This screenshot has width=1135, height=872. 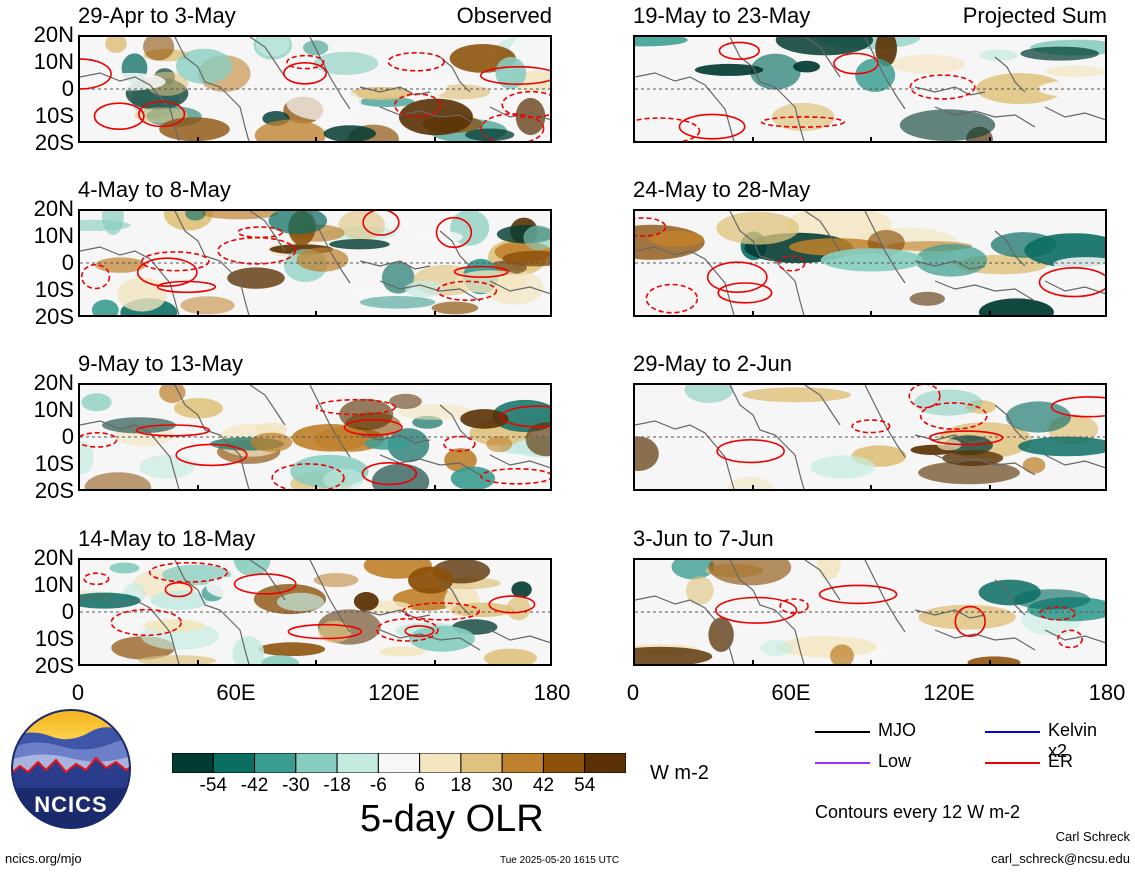 What do you see at coordinates (53, 61) in the screenshot?
I see `lat-label: 10N` at bounding box center [53, 61].